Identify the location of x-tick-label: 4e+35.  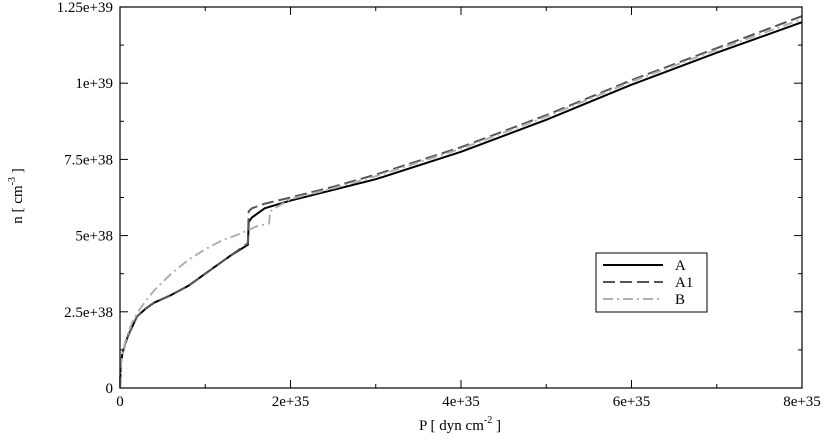
(461, 402).